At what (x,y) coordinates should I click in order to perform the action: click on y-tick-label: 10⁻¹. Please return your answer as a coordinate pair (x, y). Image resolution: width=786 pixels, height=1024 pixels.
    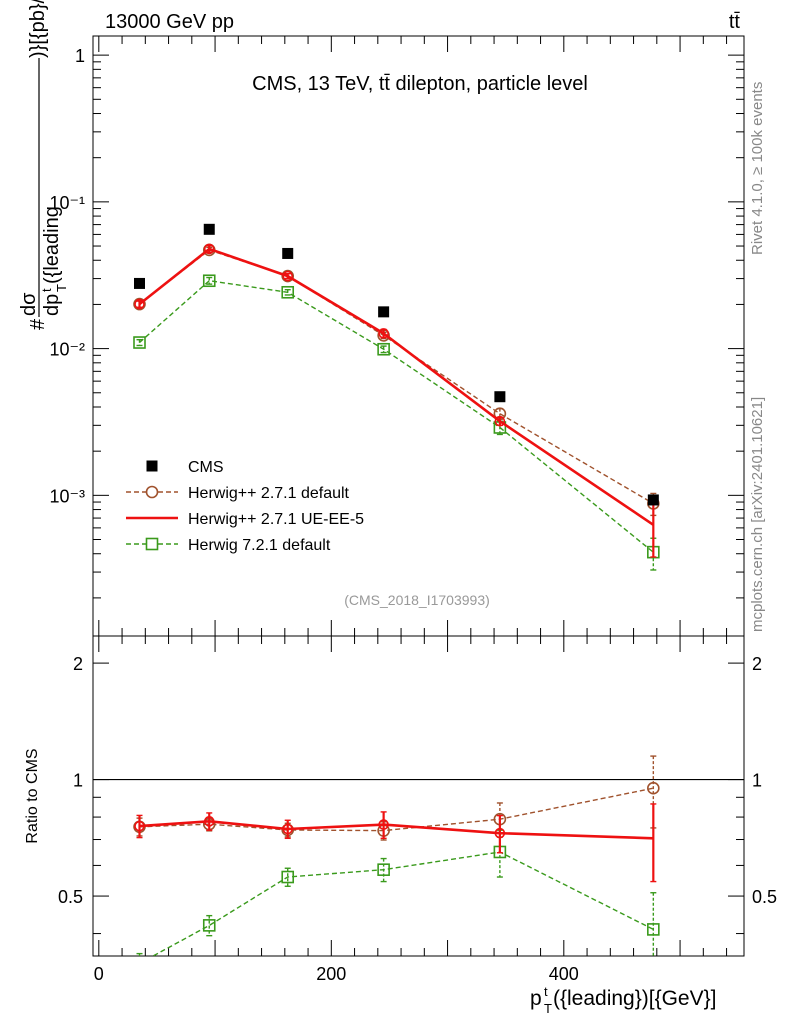
    Looking at the image, I should click on (67, 203).